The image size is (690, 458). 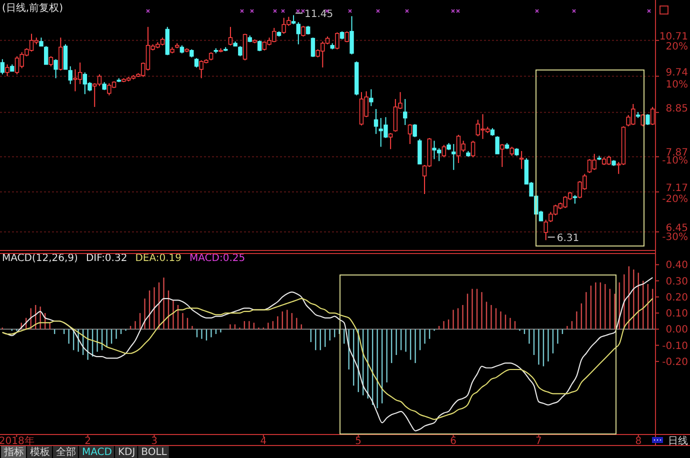 What do you see at coordinates (677, 108) in the screenshot?
I see `y-tick-label: 8.85` at bounding box center [677, 108].